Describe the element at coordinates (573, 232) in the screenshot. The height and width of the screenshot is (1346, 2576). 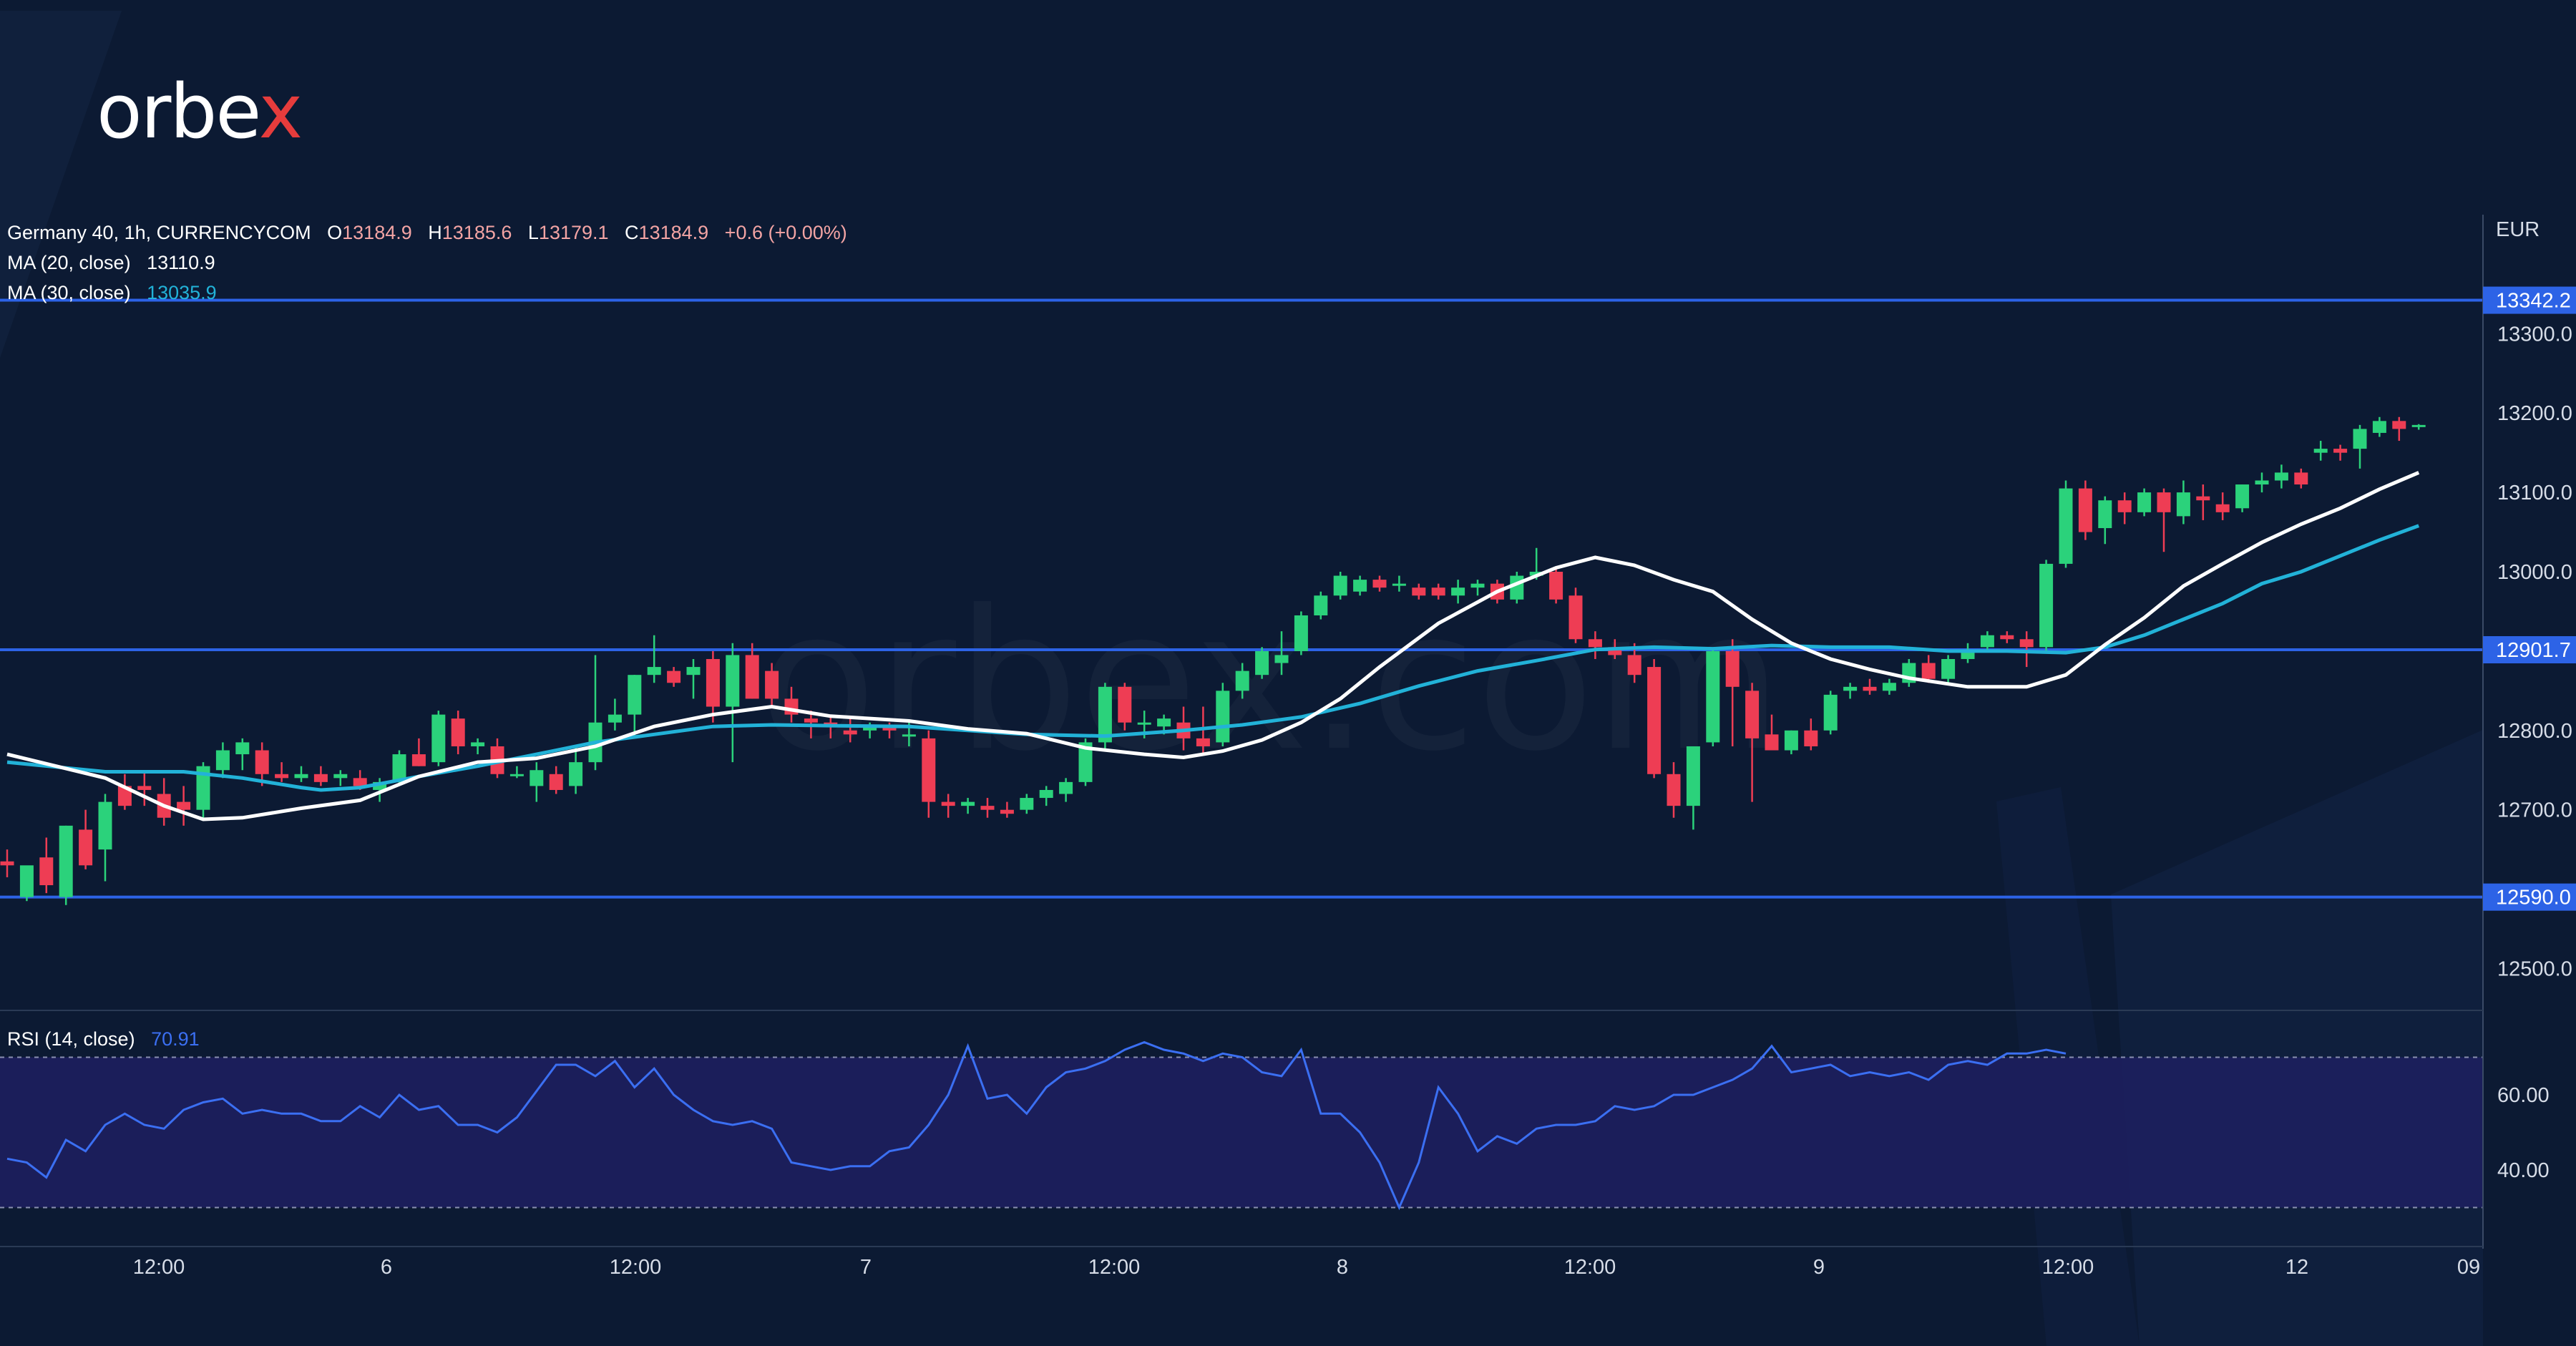
I see `low-value: 13179.1` at that location.